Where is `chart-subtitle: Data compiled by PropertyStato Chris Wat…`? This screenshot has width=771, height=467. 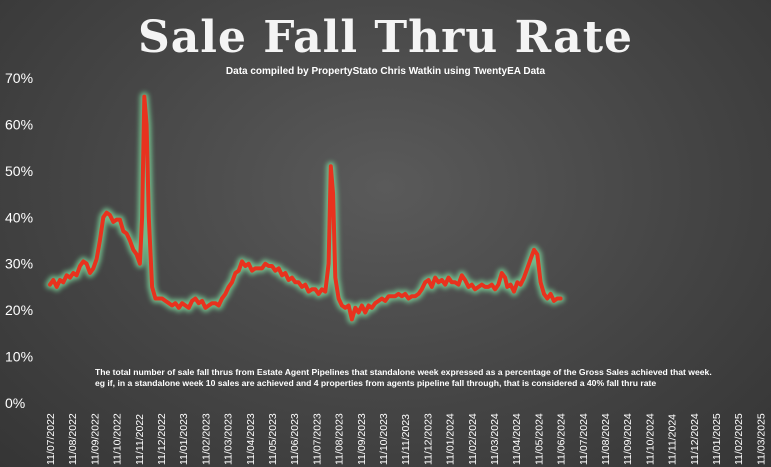
chart-subtitle: Data compiled by PropertyStato Chris Wat… is located at coordinates (385, 71).